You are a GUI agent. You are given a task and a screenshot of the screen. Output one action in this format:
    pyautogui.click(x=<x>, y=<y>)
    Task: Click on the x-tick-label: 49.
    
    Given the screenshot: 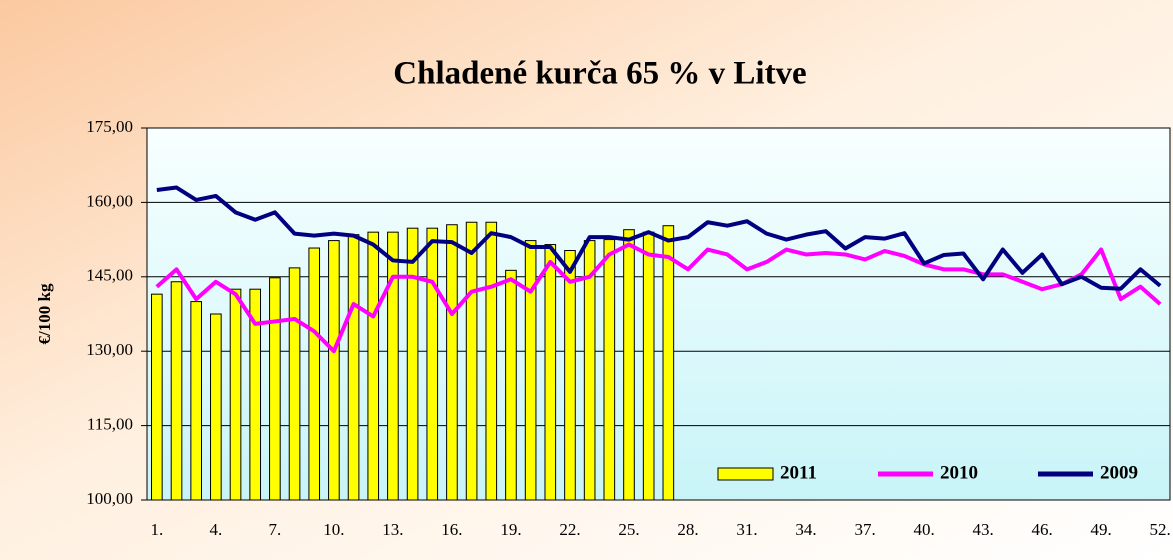 What is the action you would take?
    pyautogui.click(x=1101, y=529)
    